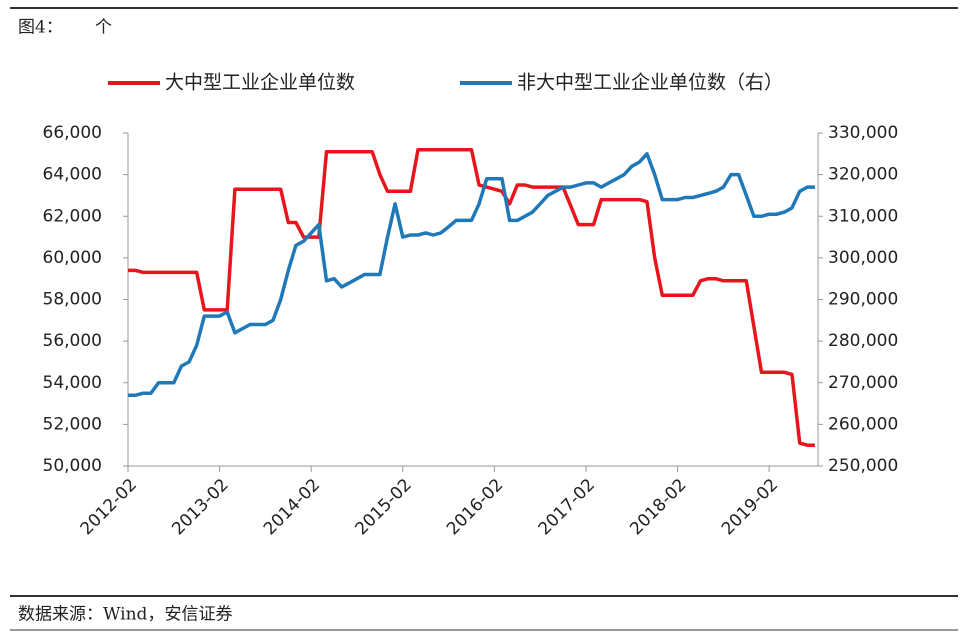  I want to click on x-tick-label: 2018-02, so click(658, 507).